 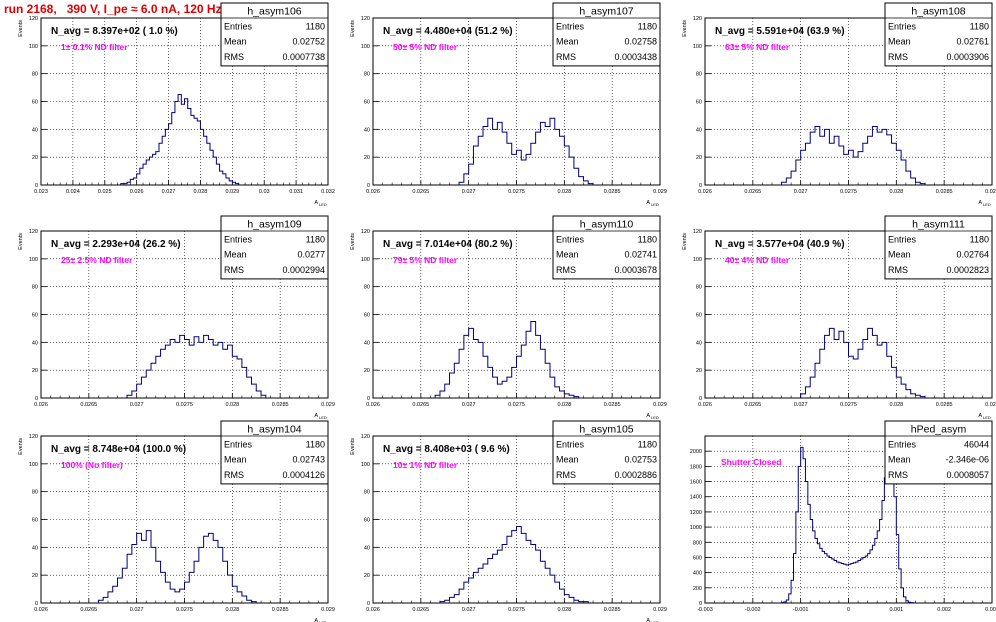 What do you see at coordinates (696, 483) in the screenshot?
I see `y-tick-label: 1600` at bounding box center [696, 483].